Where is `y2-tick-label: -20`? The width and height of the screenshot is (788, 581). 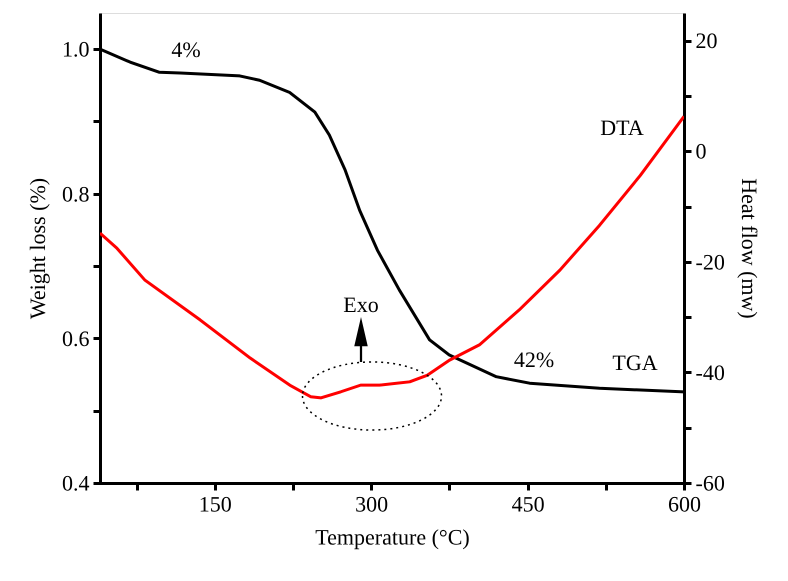
y2-tick-label: -20 is located at coordinates (710, 261).